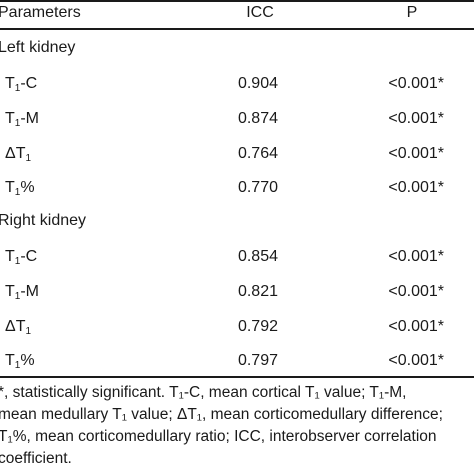  What do you see at coordinates (257, 360) in the screenshot?
I see `icc-value: 0.797` at bounding box center [257, 360].